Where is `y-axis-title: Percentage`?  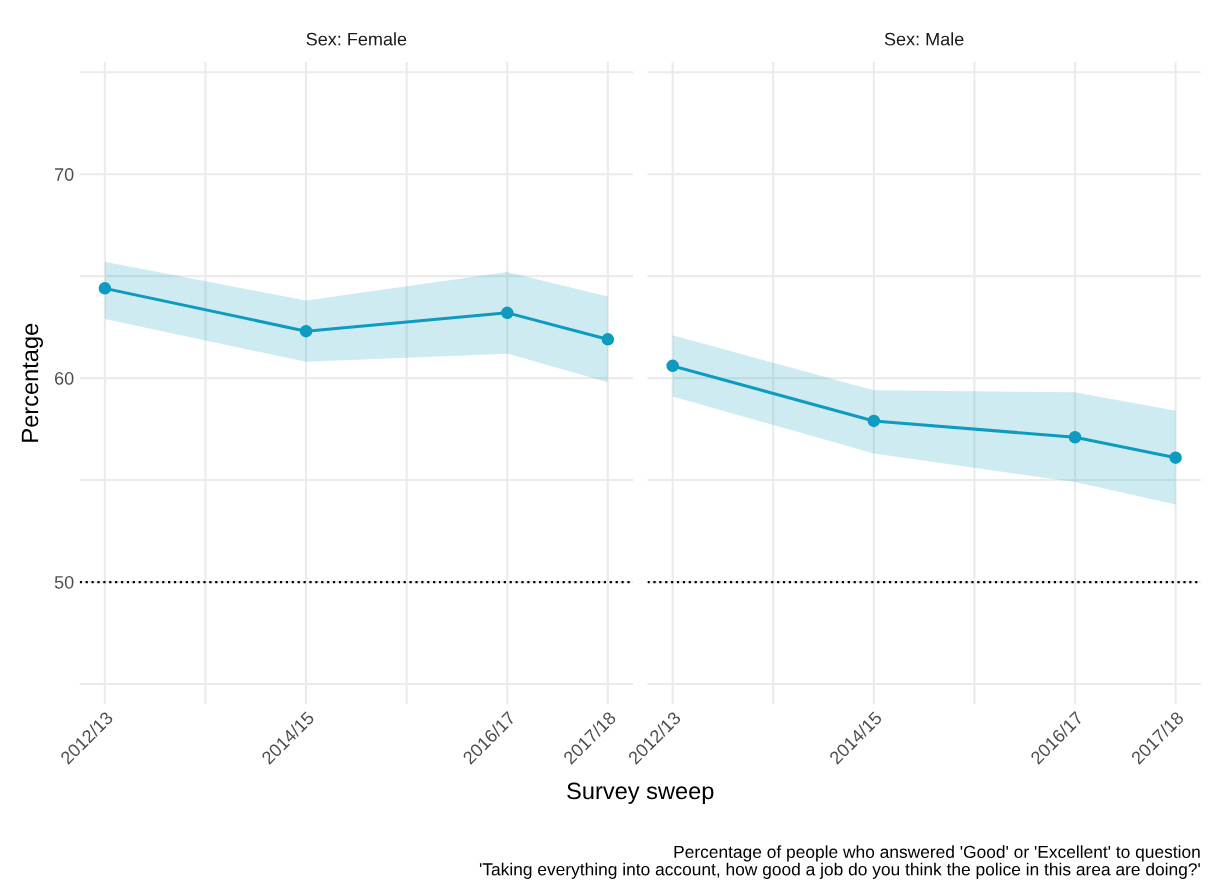
y-axis-title: Percentage is located at coordinates (32, 382).